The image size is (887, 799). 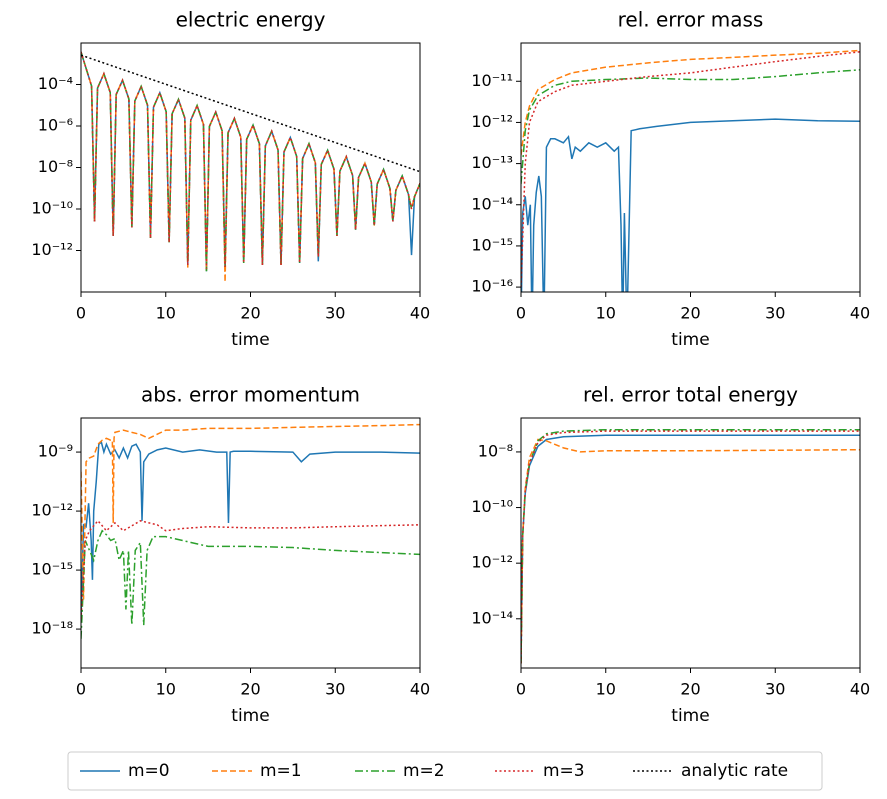 What do you see at coordinates (564, 771) in the screenshot?
I see `legend-label: m=3` at bounding box center [564, 771].